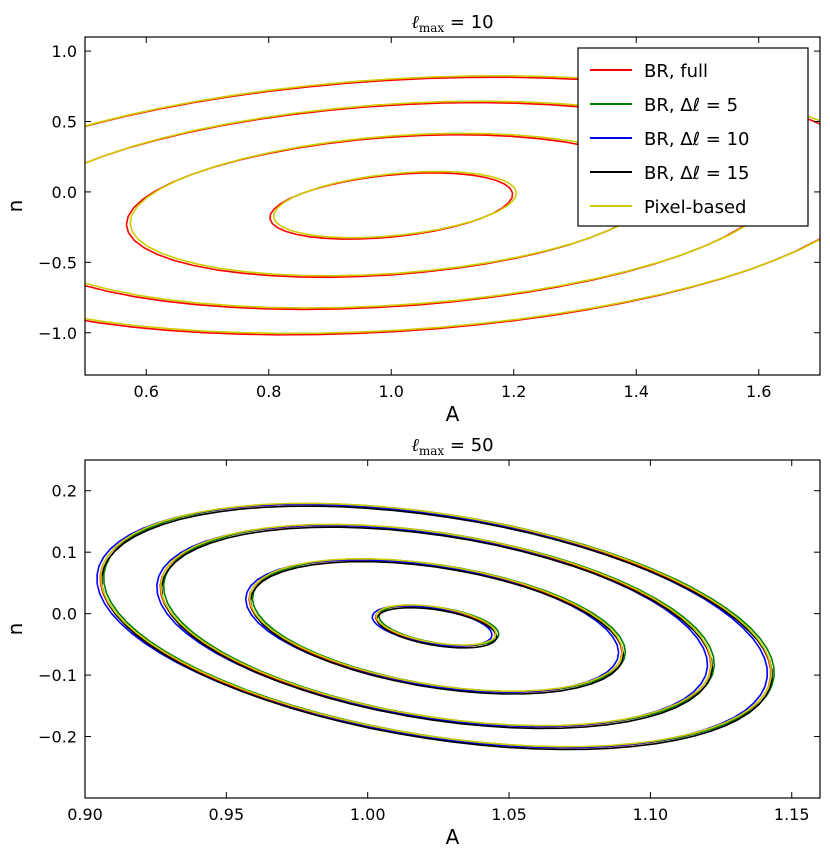  I want to click on x-tick-label: 0.6, so click(146, 391).